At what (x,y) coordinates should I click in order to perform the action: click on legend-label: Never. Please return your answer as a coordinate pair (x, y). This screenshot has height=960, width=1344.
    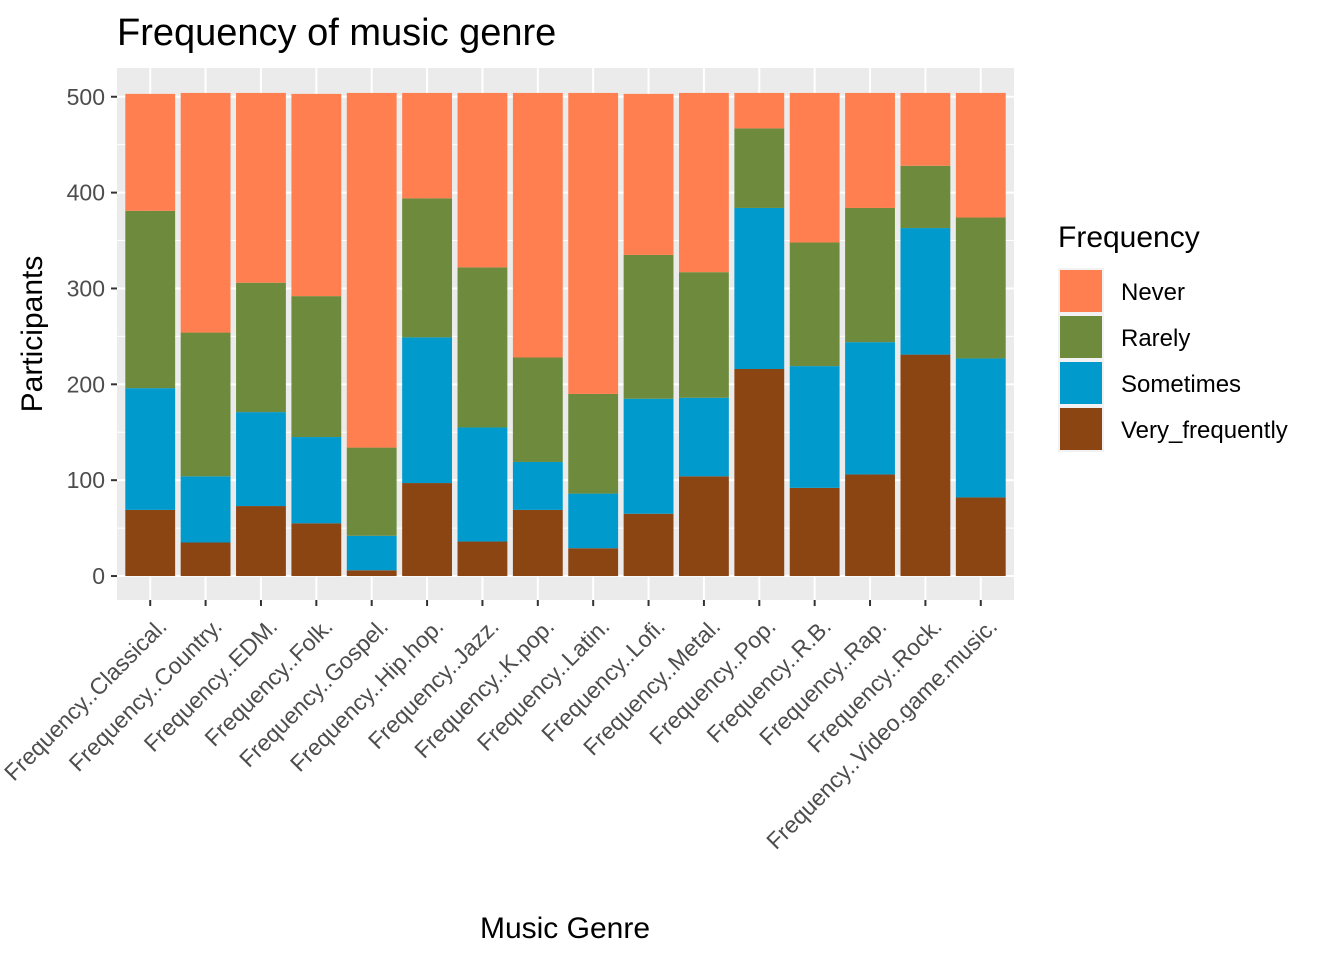
    Looking at the image, I should click on (1153, 292).